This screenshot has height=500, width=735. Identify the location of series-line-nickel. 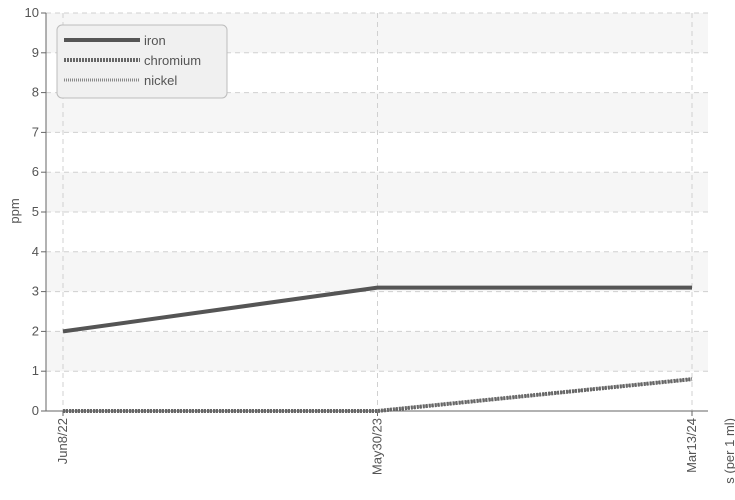
(378, 395).